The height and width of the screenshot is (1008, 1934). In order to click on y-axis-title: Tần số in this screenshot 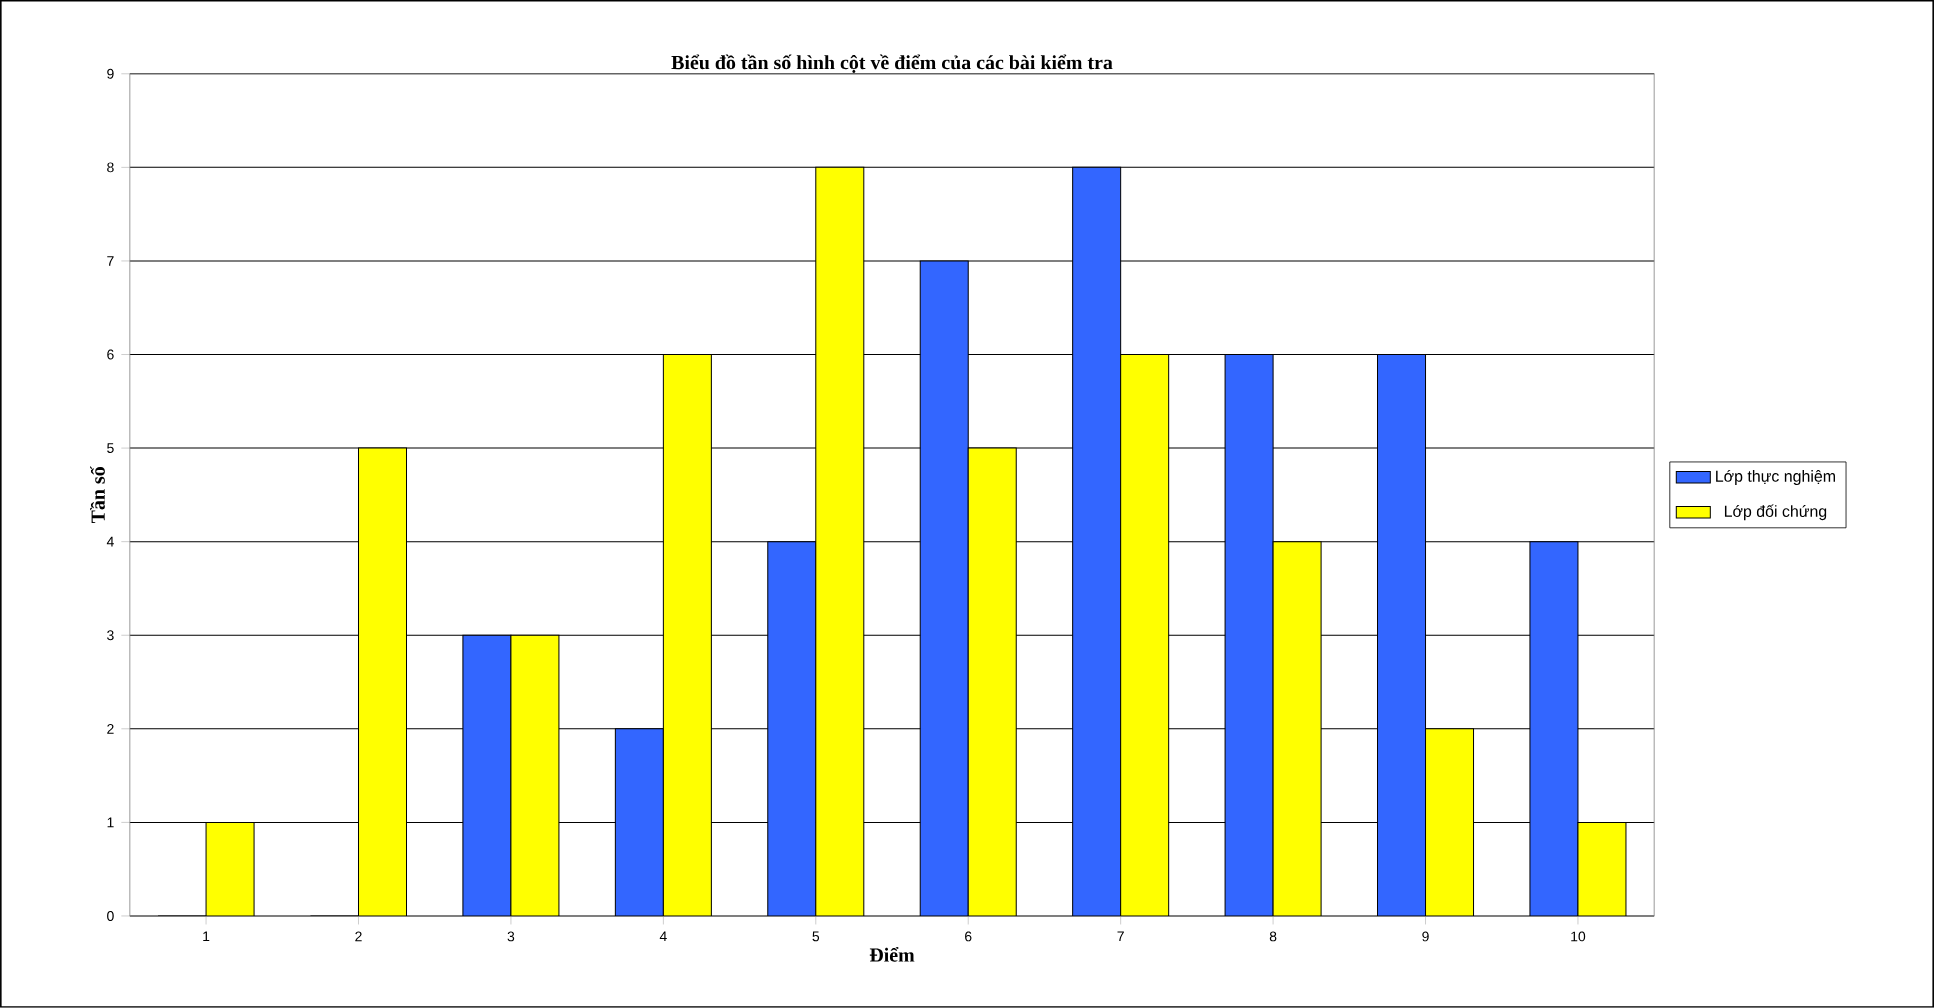, I will do `click(97, 495)`.